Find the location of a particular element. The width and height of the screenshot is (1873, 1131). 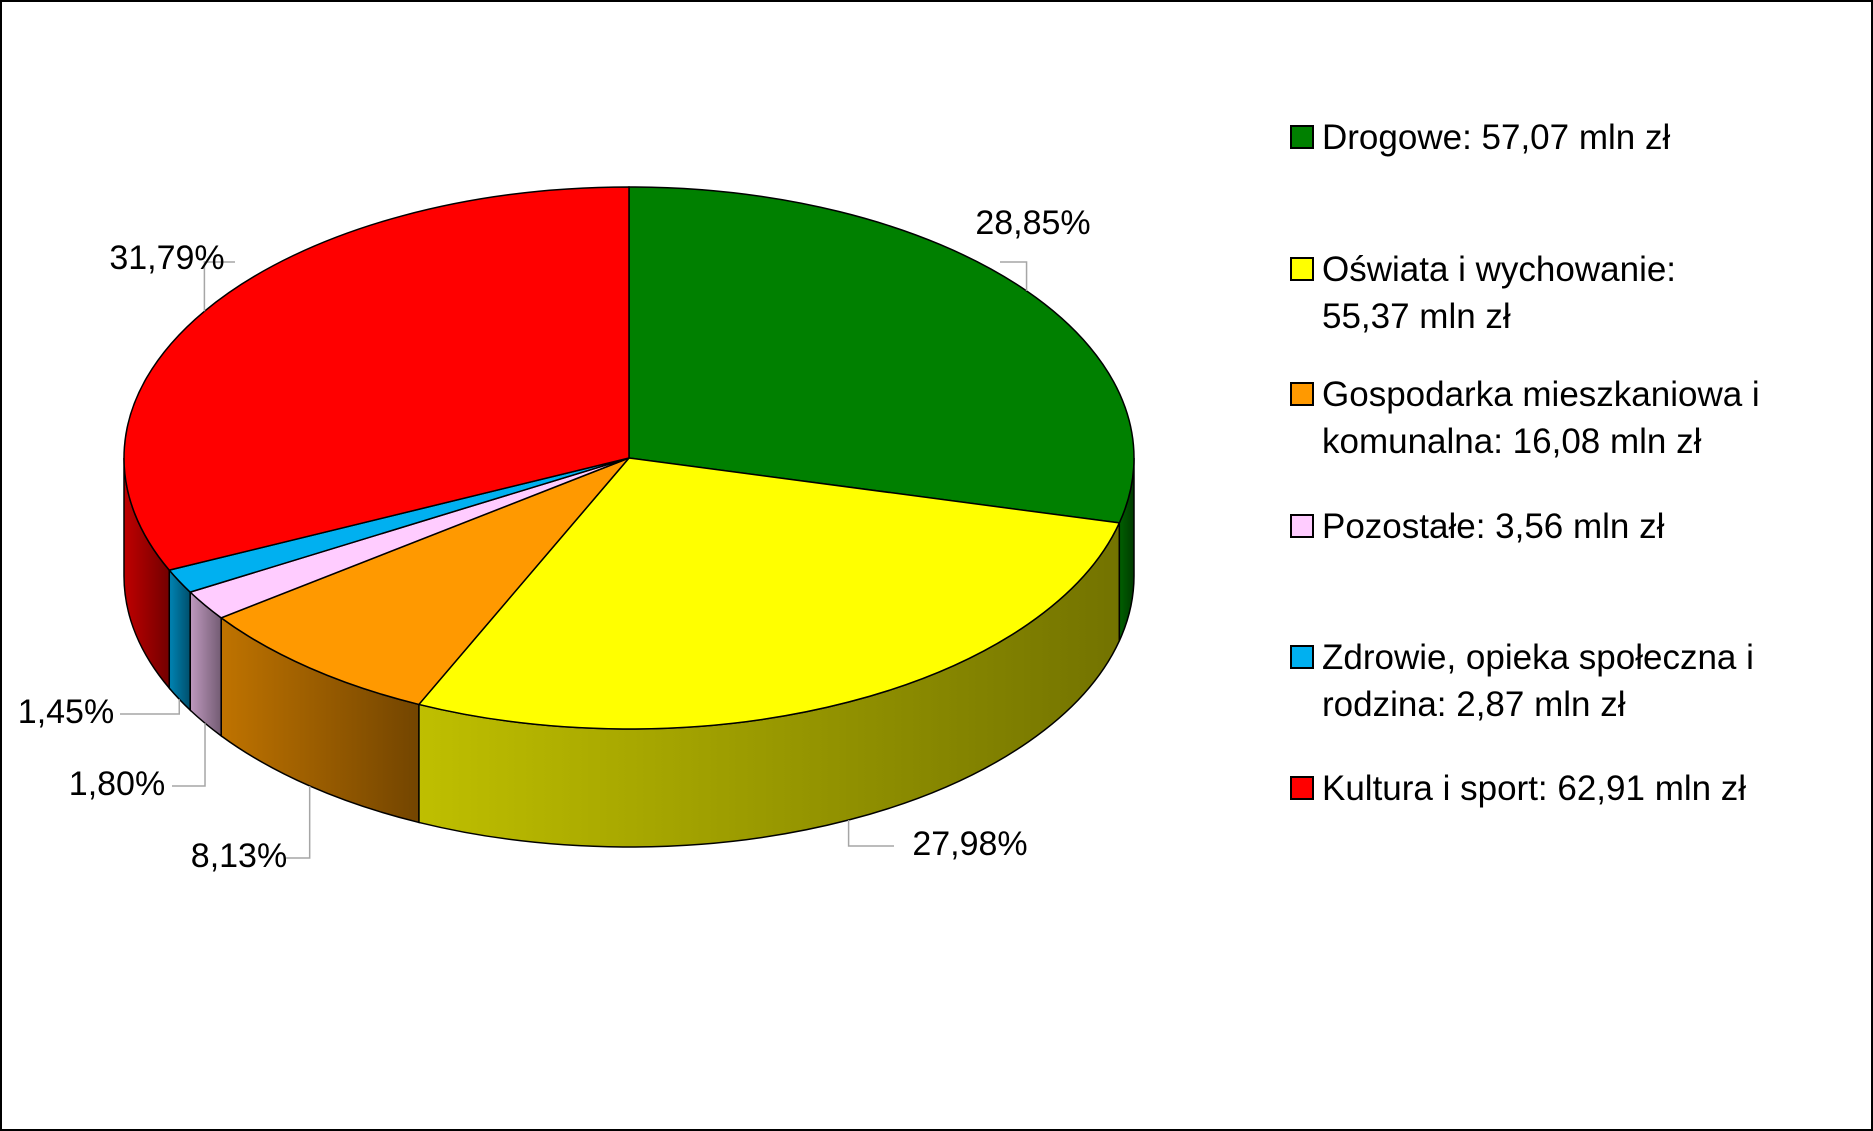

legend-item: Oświata i wychowanie: 55,37 mln zł is located at coordinates (1516, 293).